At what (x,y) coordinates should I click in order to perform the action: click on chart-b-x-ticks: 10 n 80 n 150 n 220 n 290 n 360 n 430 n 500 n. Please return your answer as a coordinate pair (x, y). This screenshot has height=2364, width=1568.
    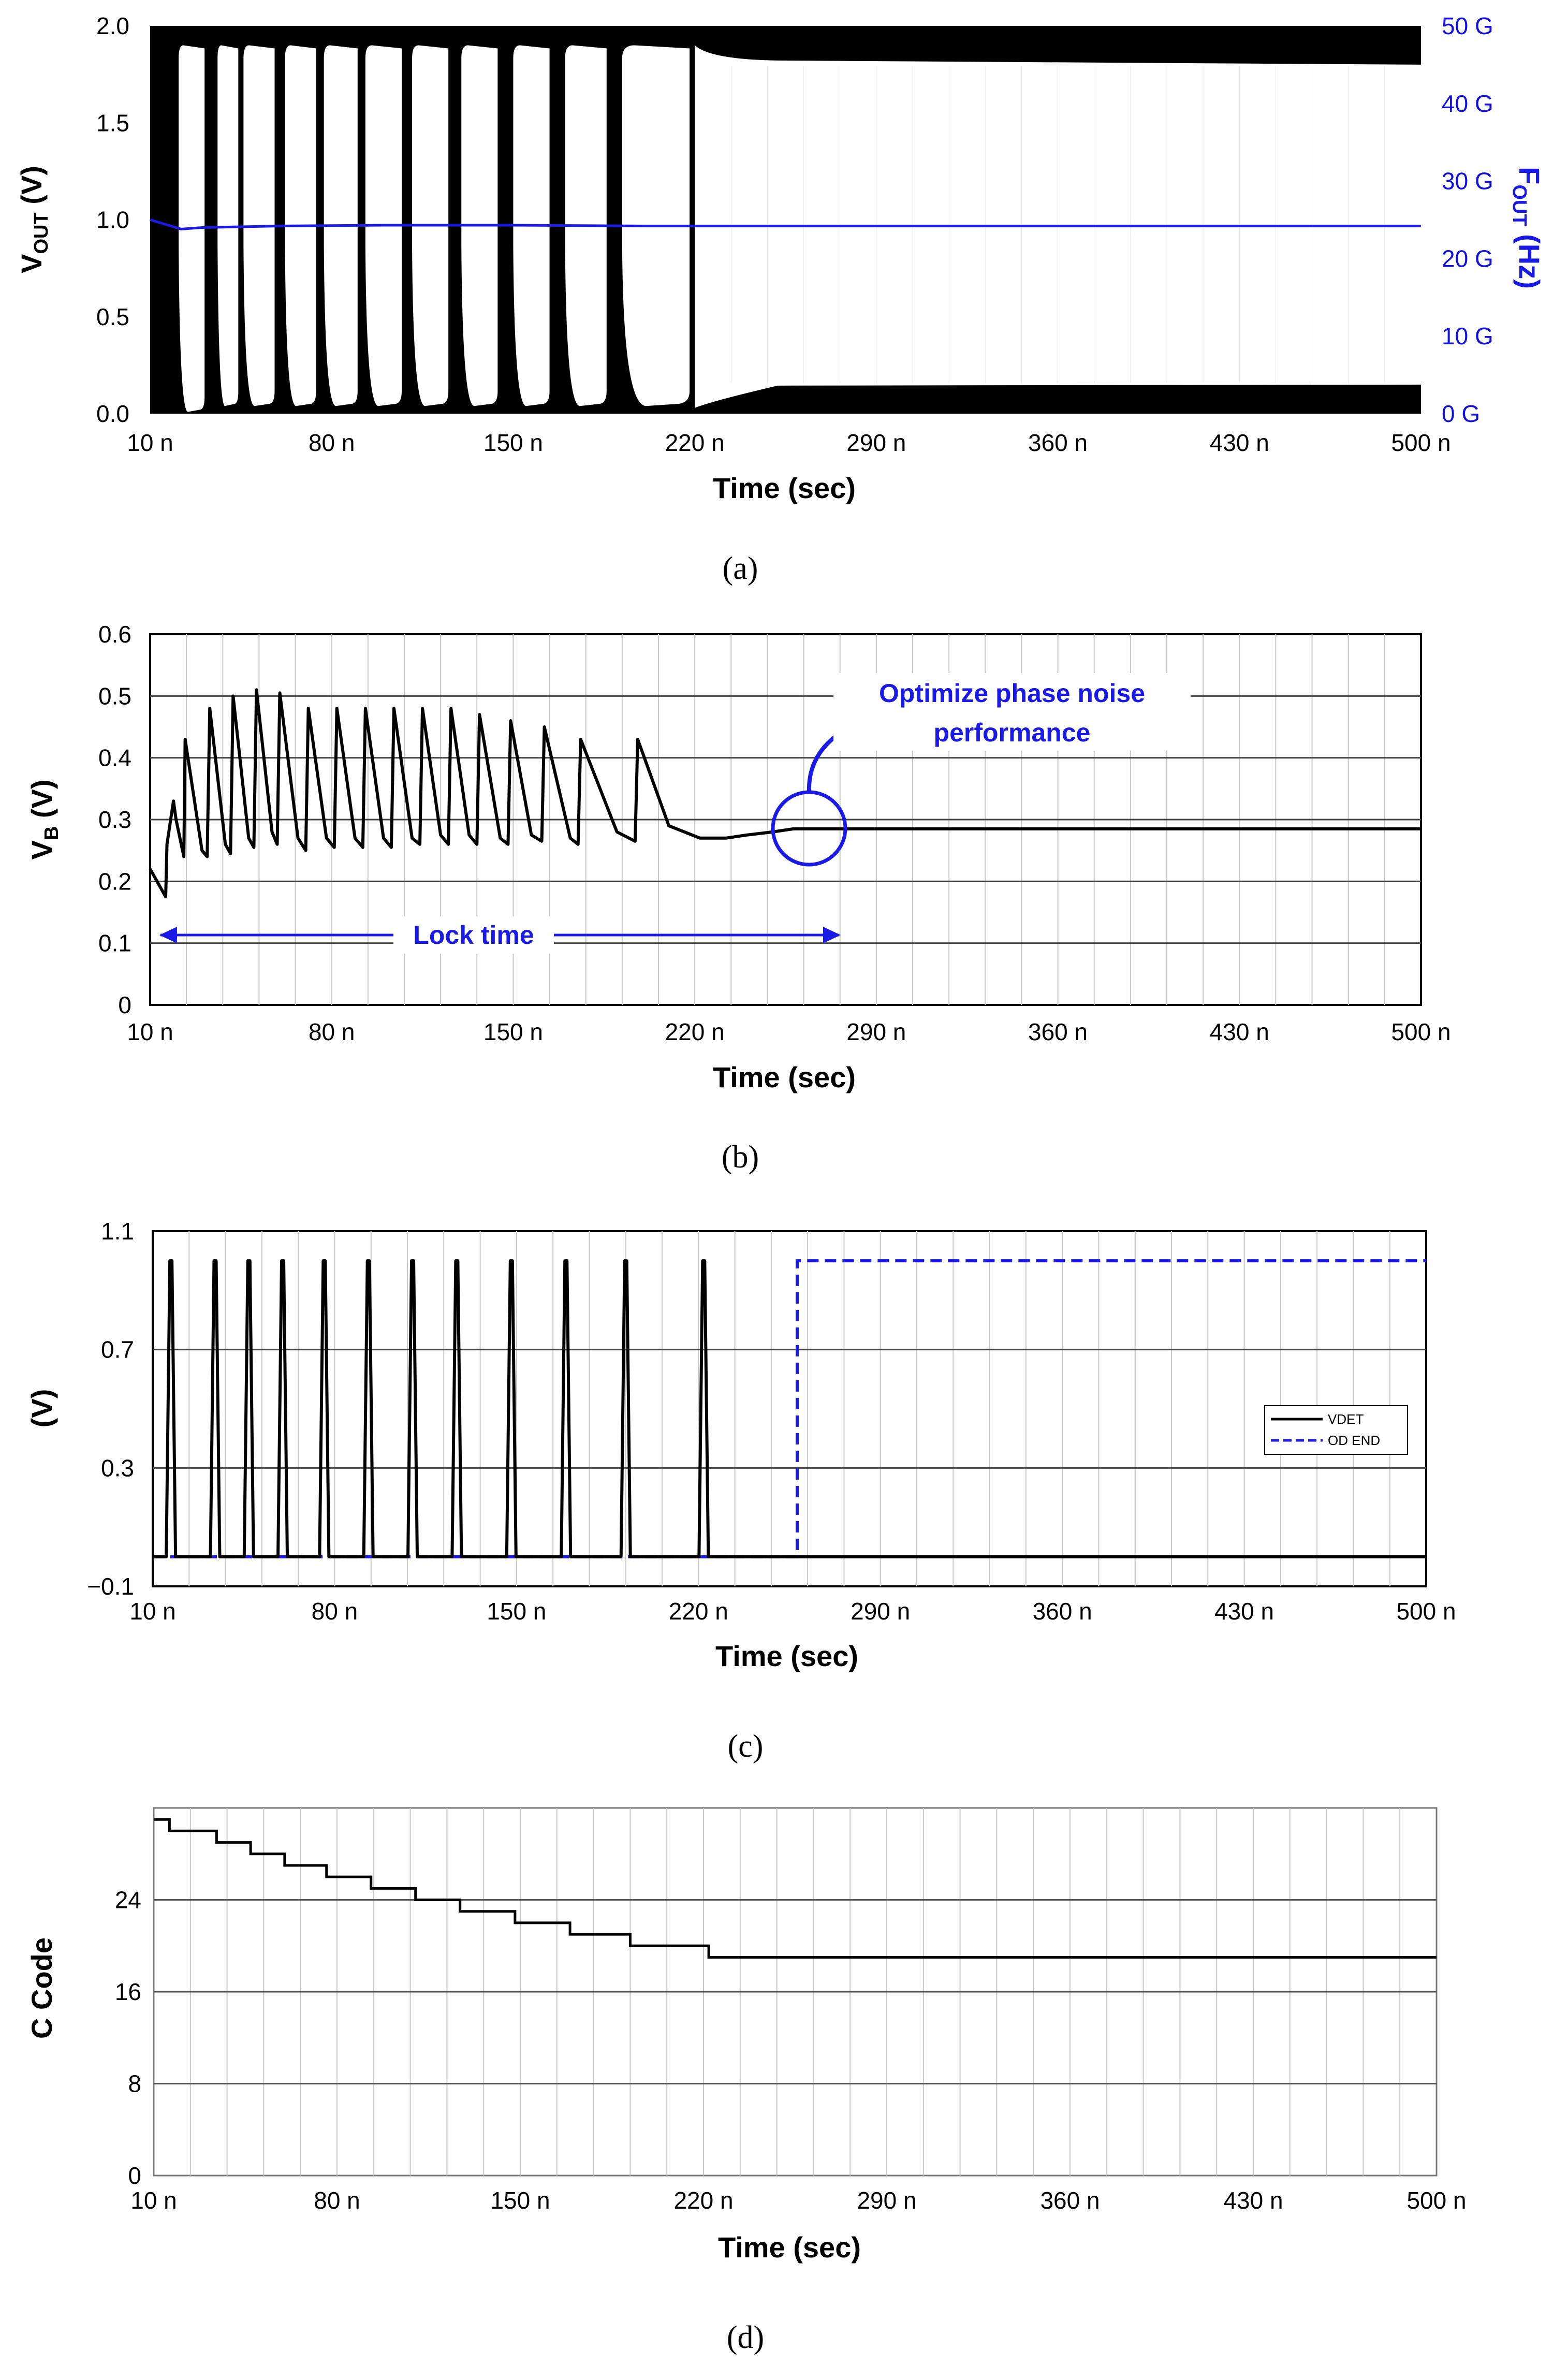
    Looking at the image, I should click on (788, 1031).